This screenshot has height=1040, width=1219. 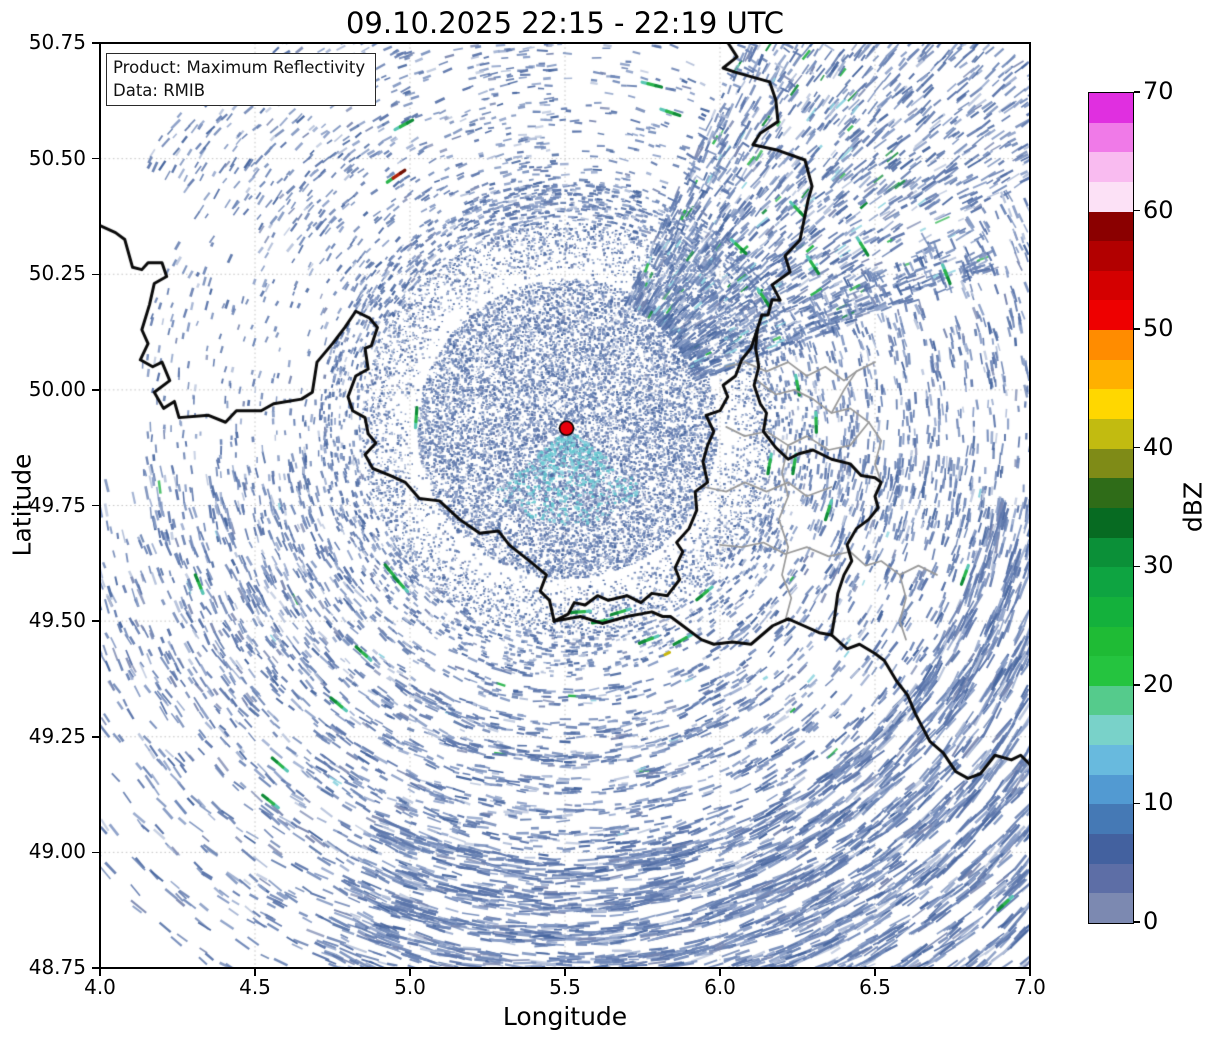 I want to click on data-source-label: Data: RMIB, so click(x=159, y=90).